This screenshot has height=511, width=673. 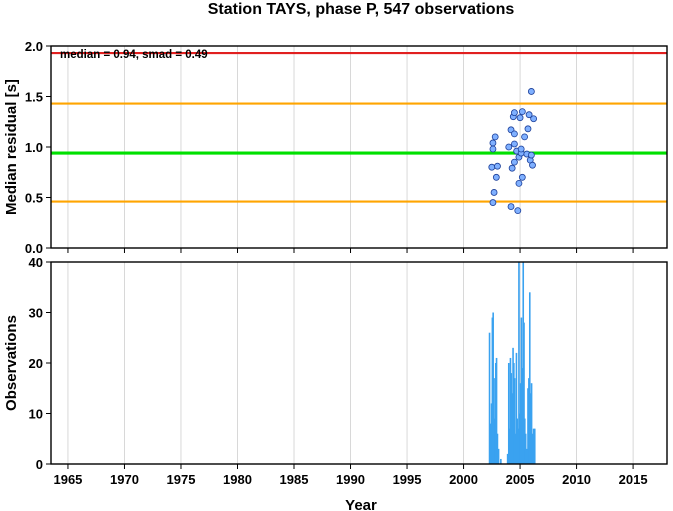 I want to click on x-tick-label: 1995, so click(x=407, y=479).